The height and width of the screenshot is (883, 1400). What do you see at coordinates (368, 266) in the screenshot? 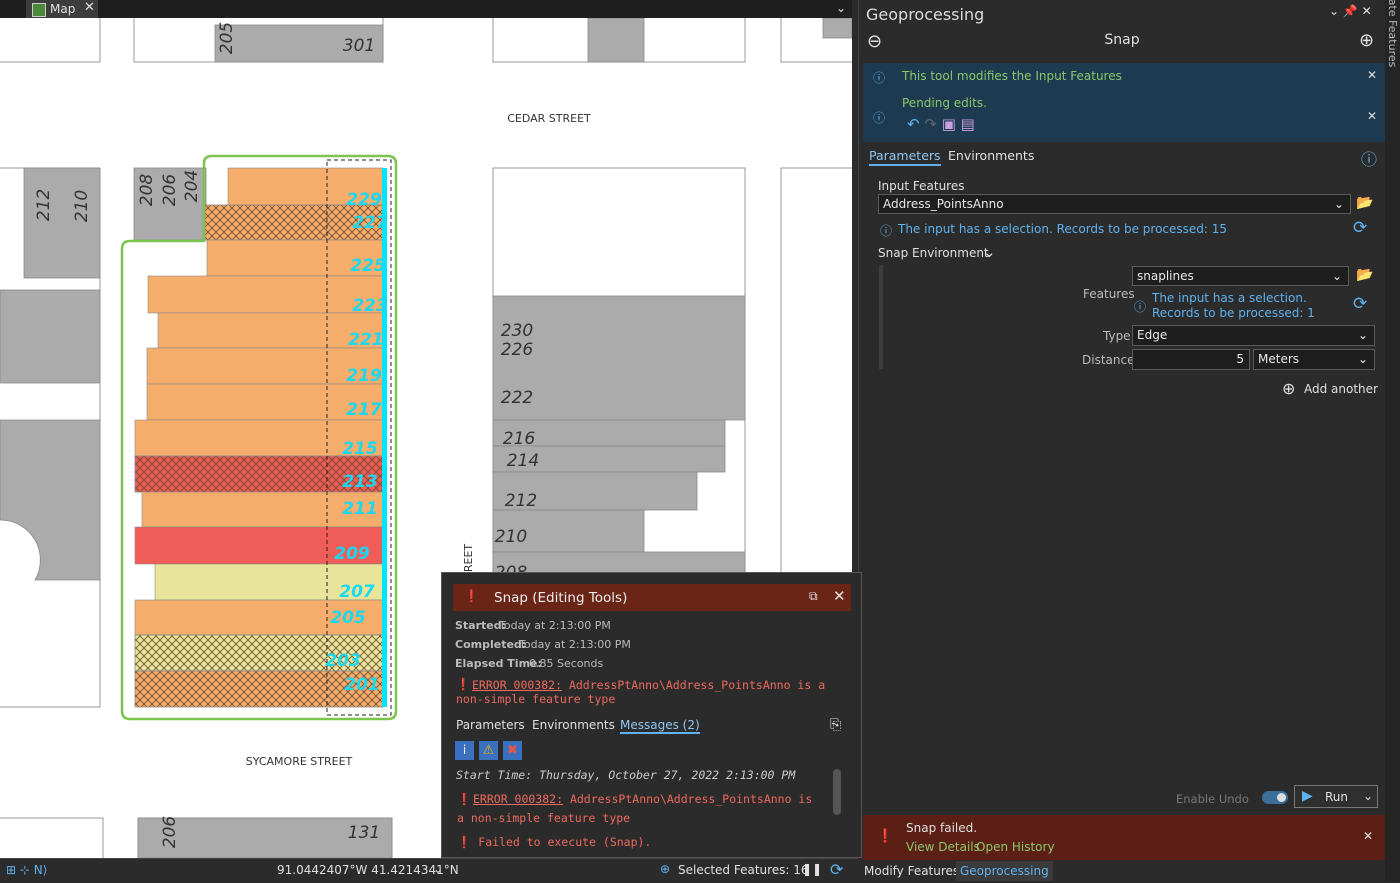
I see `parcel-label: 225` at bounding box center [368, 266].